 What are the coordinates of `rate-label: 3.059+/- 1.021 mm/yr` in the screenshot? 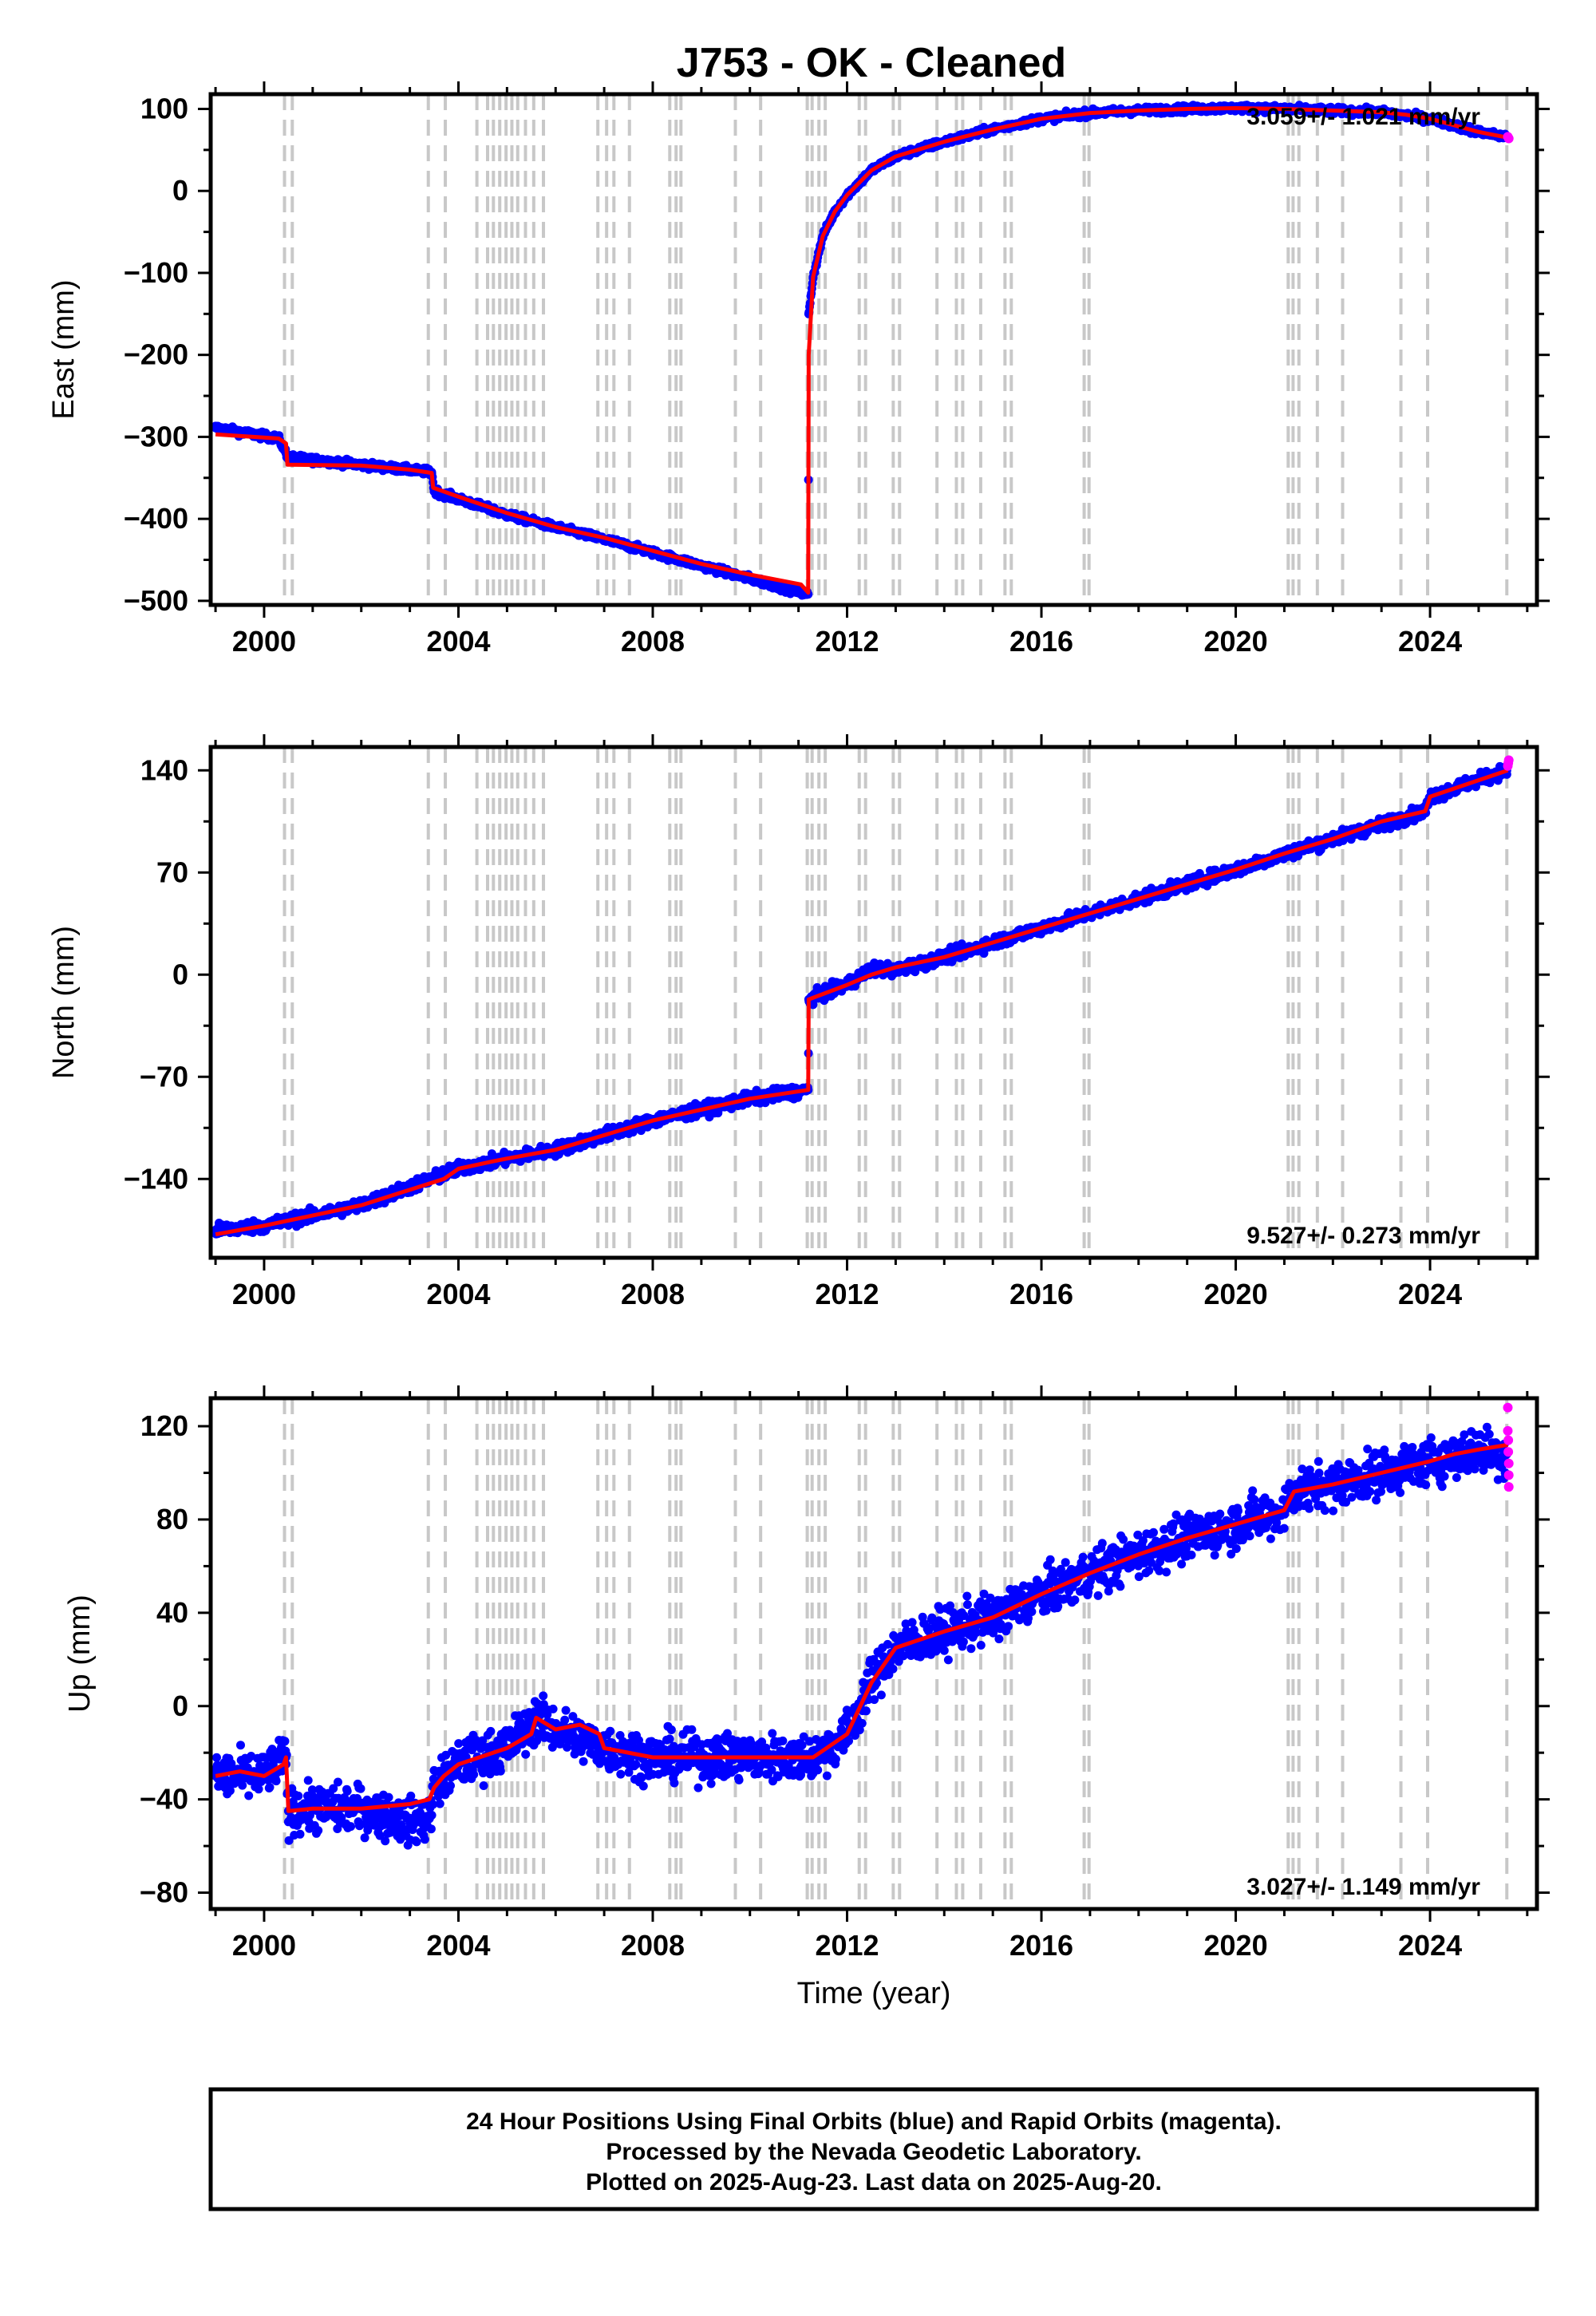 It's located at (1363, 117).